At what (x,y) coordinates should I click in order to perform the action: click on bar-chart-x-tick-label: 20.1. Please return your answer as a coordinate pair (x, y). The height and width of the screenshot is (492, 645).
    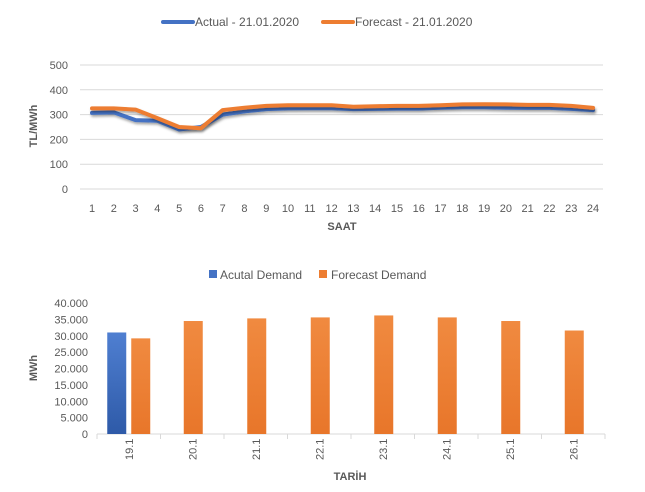
    Looking at the image, I should click on (193, 449).